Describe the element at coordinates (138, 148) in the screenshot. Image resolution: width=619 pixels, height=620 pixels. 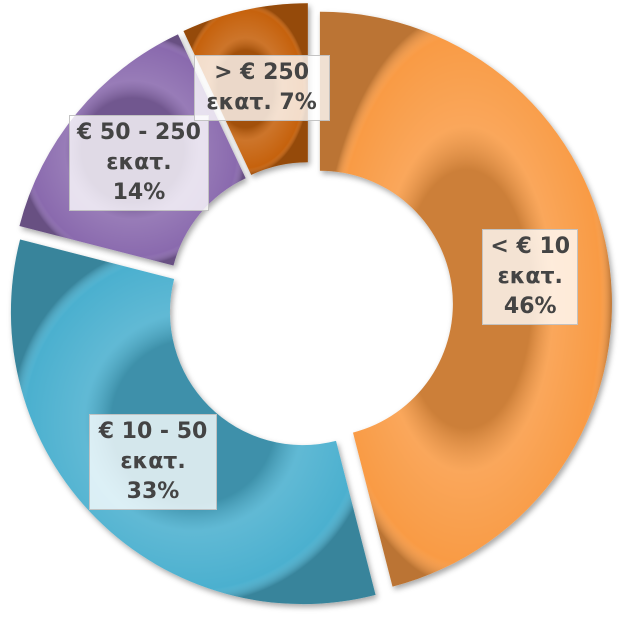
I see `category-label: € 50 - 250 εκατ.` at that location.